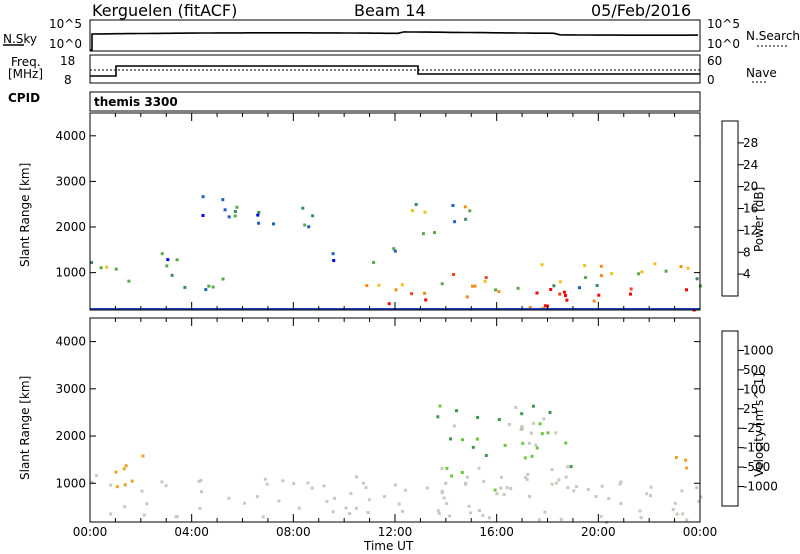  What do you see at coordinates (165, 10) in the screenshot?
I see `station-title: Kerguelen (fitACF)` at bounding box center [165, 10].